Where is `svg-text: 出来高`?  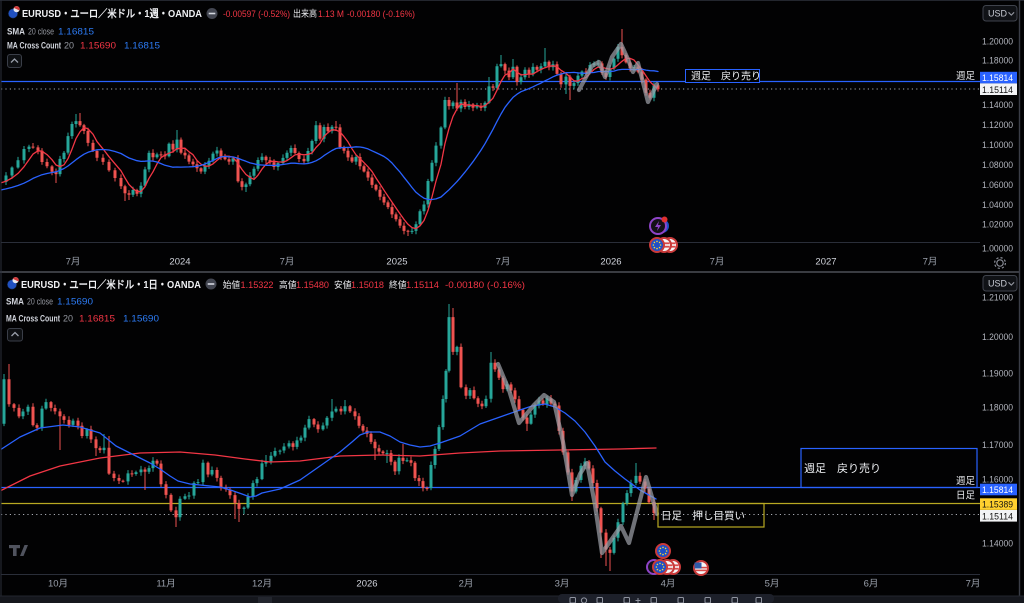 svg-text: 出来高 is located at coordinates (305, 14).